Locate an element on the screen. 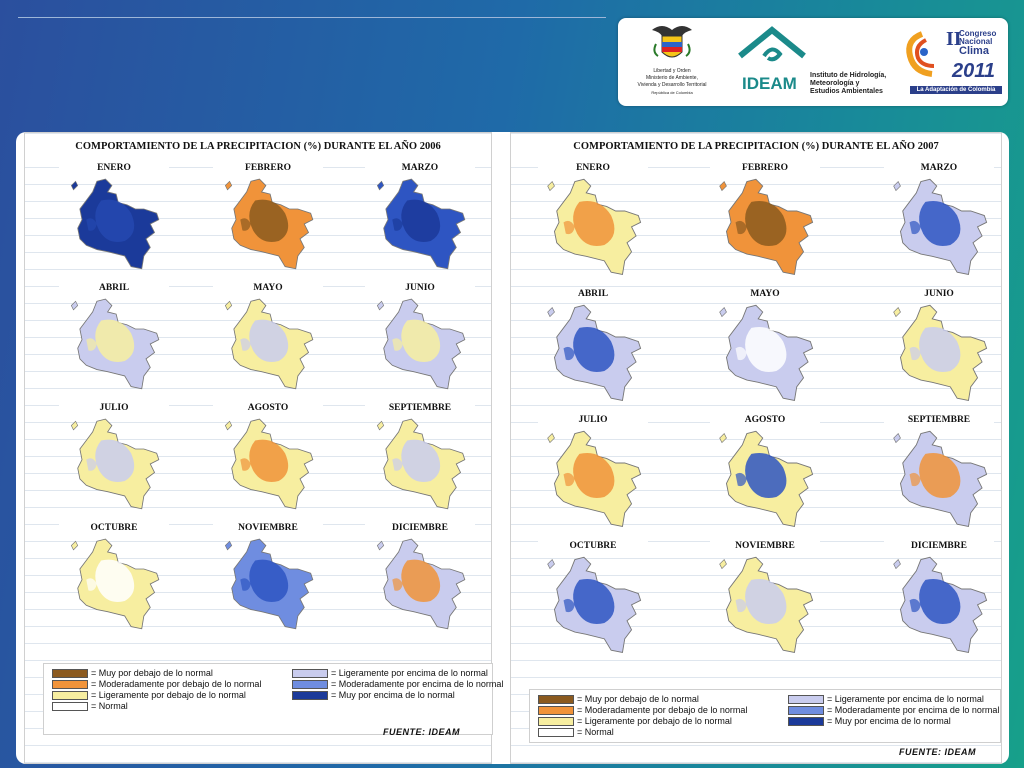  month-label: NOVIEMBRE is located at coordinates (765, 546).